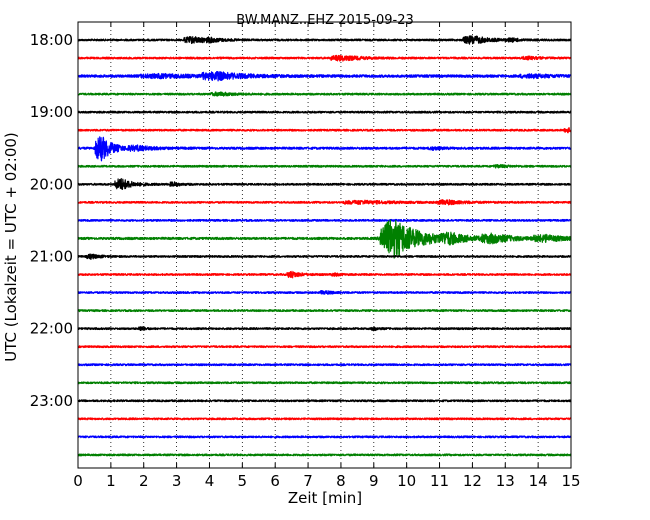 This screenshot has height=520, width=650. Describe the element at coordinates (374, 481) in the screenshot. I see `x-tick-label: 9` at that location.